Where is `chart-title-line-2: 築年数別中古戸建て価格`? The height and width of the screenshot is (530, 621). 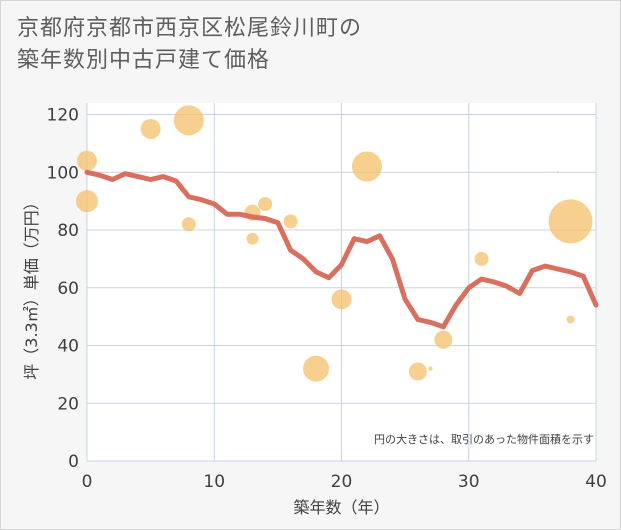
chart-title-line-2: 築年数別中古戸建て価格 is located at coordinates (144, 60).